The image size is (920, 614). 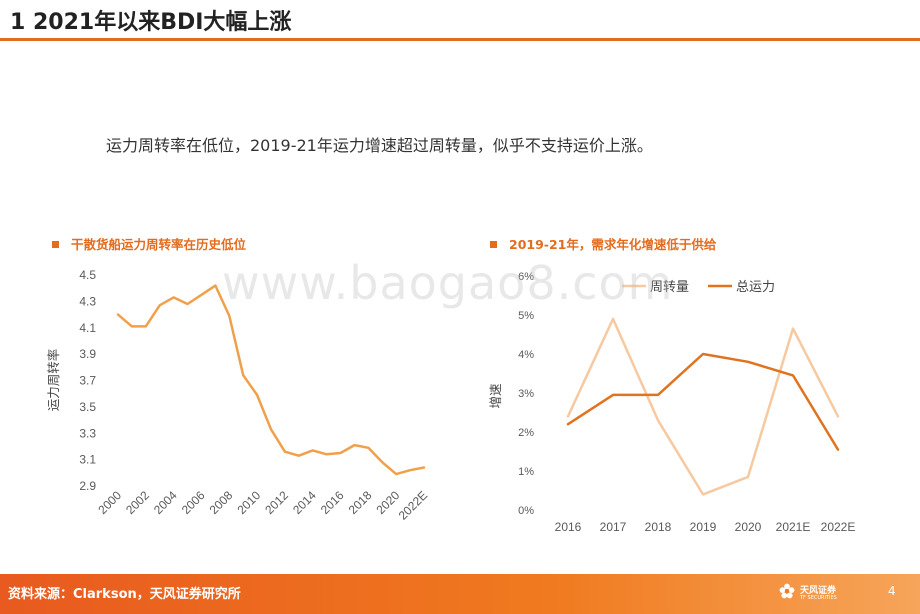 What do you see at coordinates (87, 407) in the screenshot?
I see `y-tick-label: 3.5` at bounding box center [87, 407].